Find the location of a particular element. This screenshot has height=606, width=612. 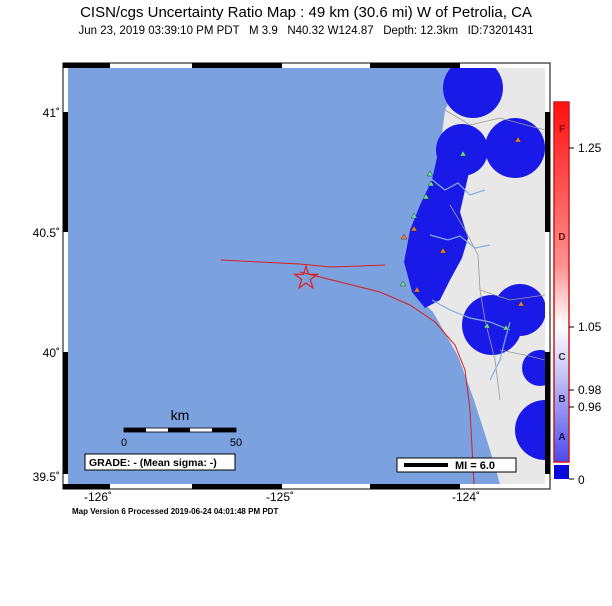

colorbar-tick-1-05: 1.05 is located at coordinates (590, 327).